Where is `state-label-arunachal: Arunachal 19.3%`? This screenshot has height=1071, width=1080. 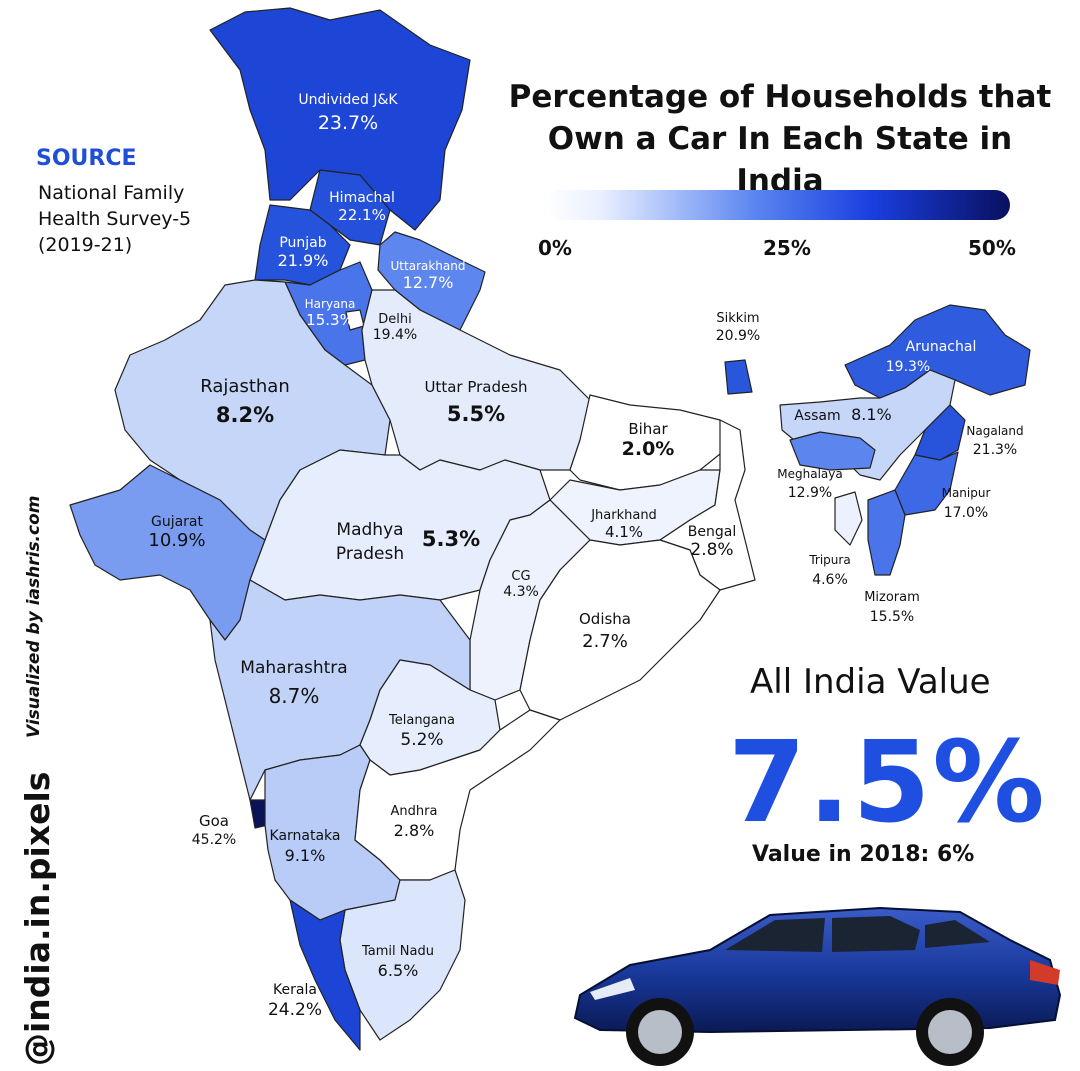
state-label-arunachal: Arunachal 19.3% is located at coordinates (931, 357).